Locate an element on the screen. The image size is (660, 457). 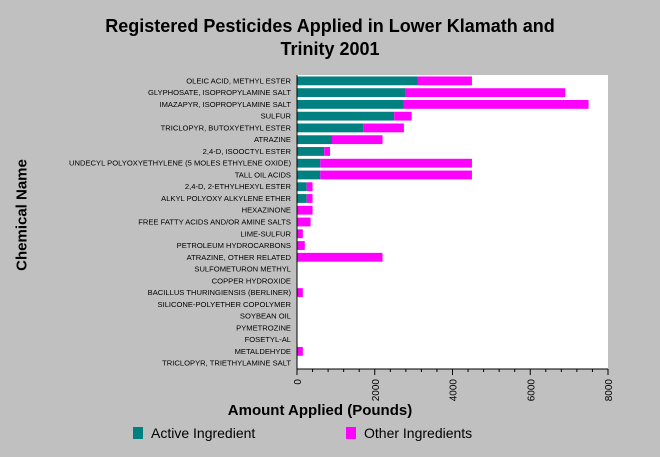
x-tick-label-2: 4000 is located at coordinates (454, 390).